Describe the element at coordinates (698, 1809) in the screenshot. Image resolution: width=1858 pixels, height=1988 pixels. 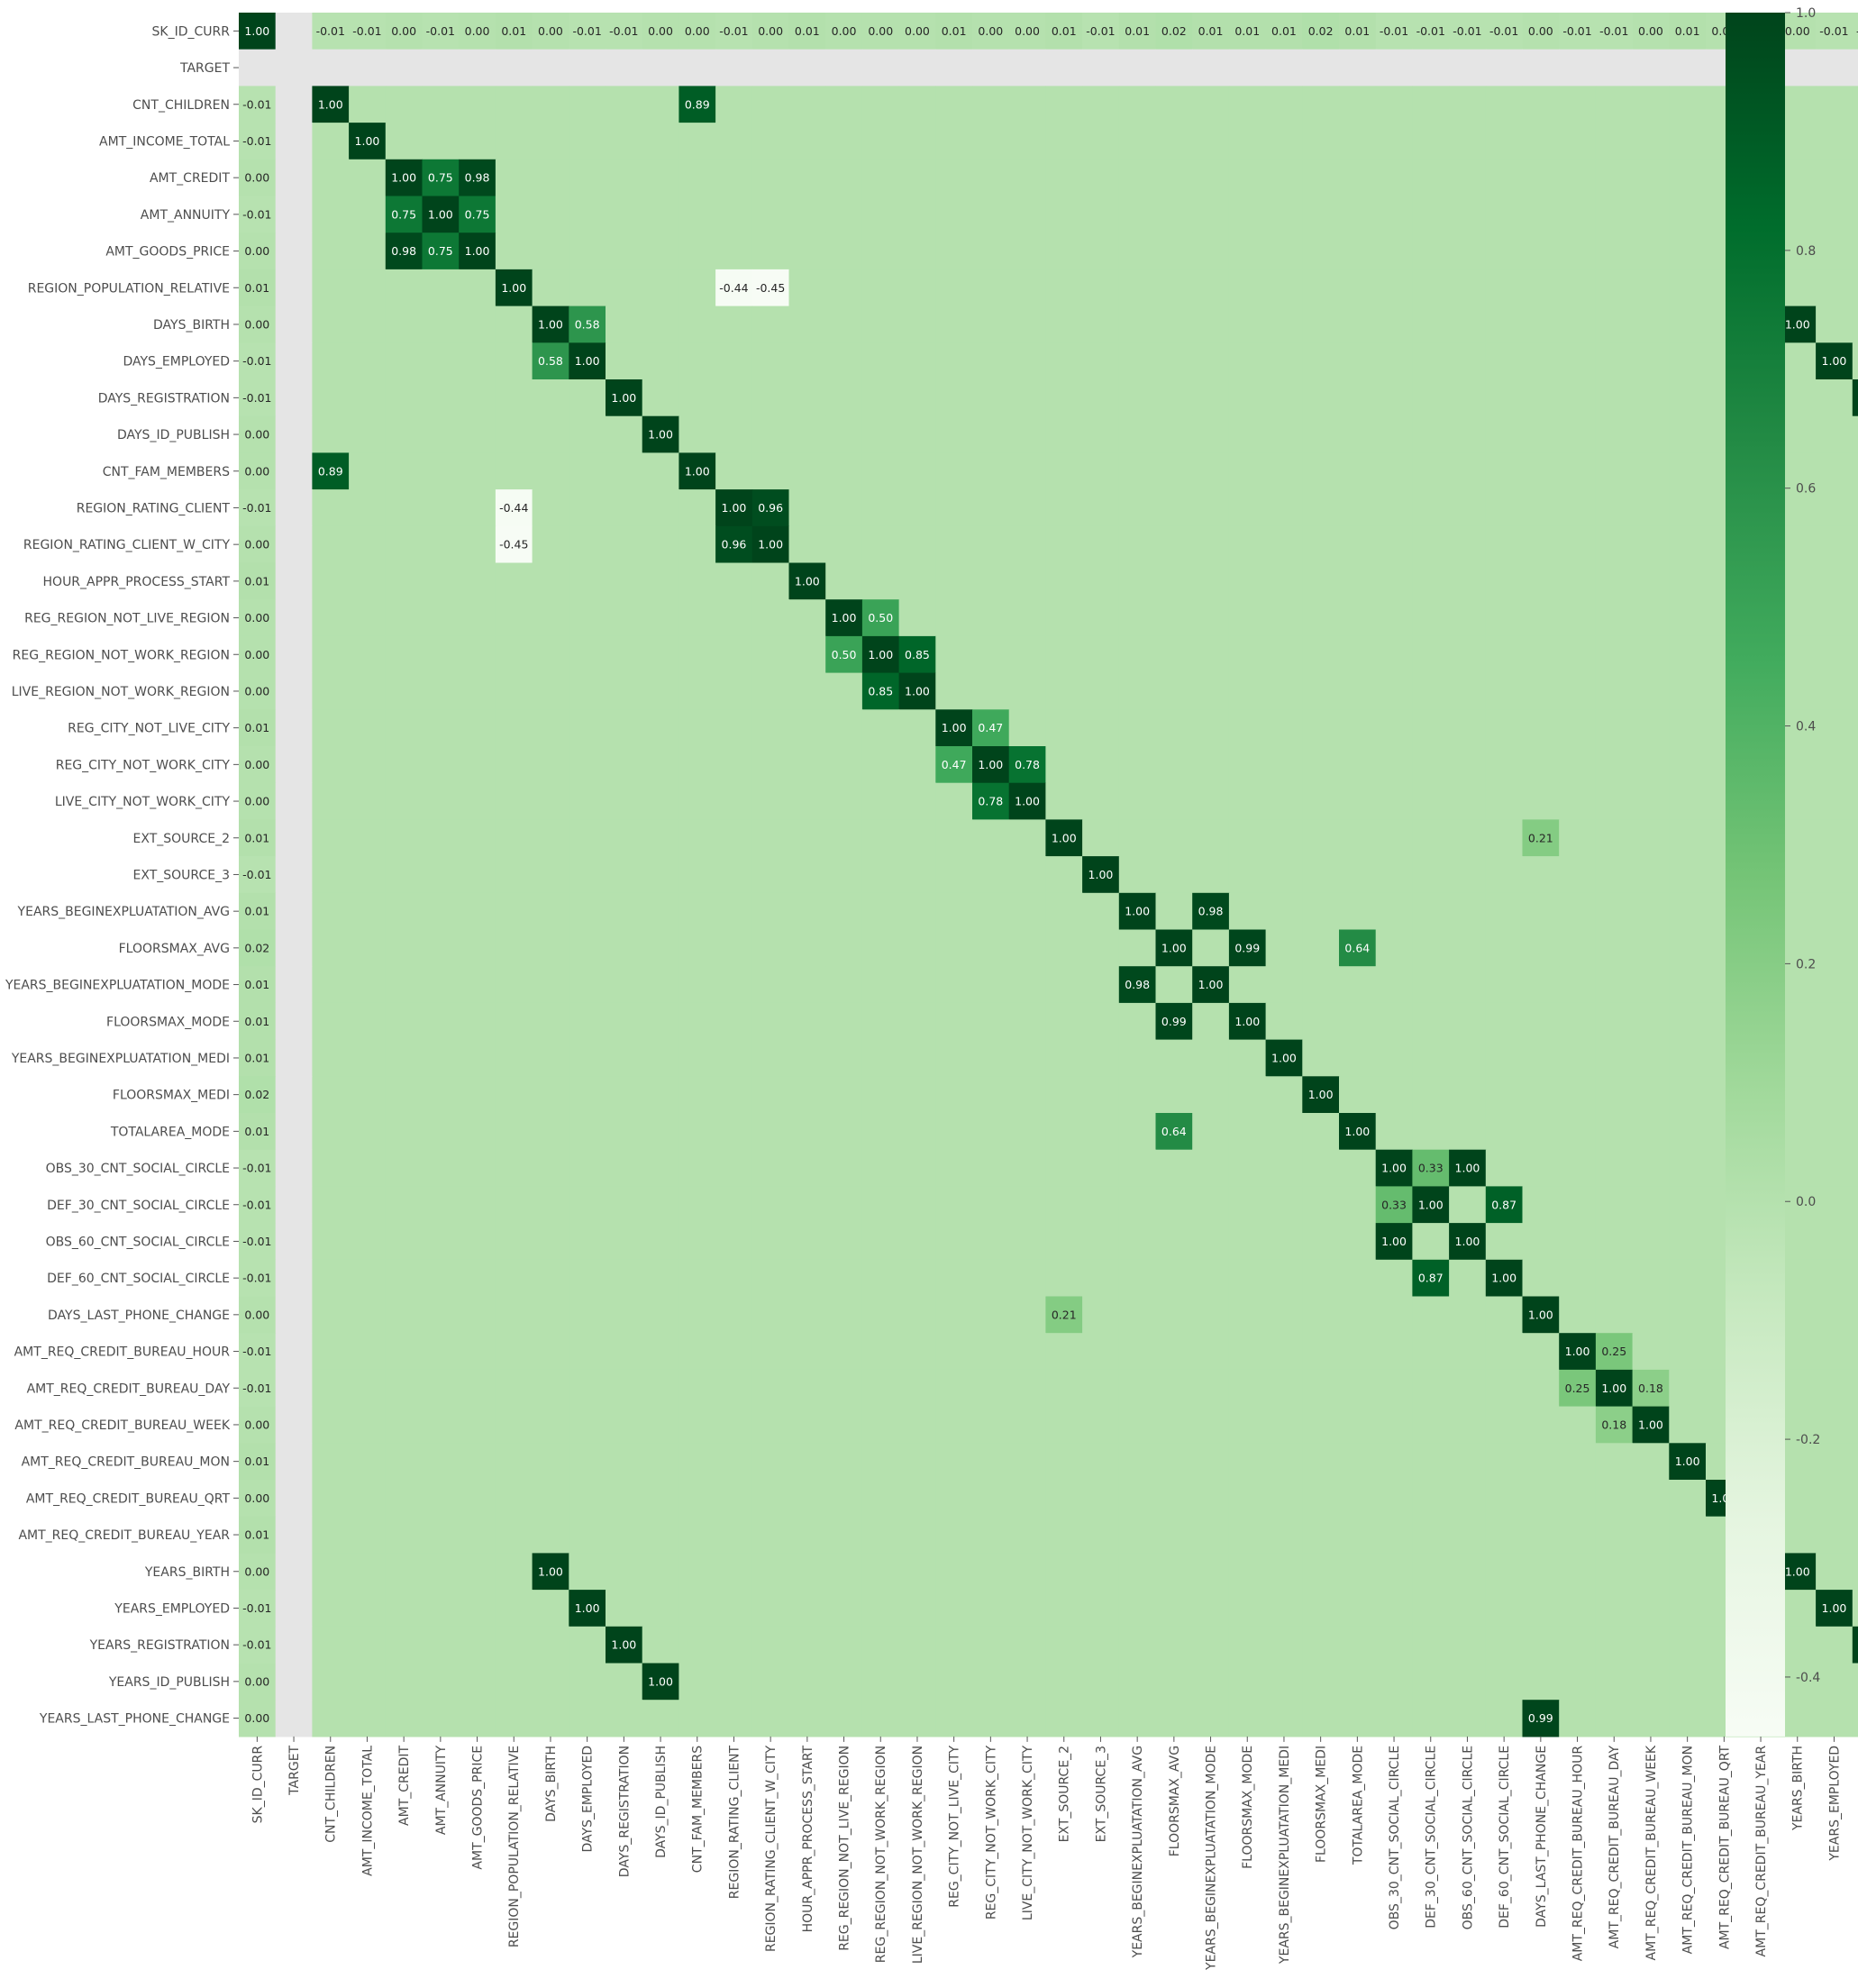
I see `x-tick-label: CNT_FAM_MEMBERS` at that location.